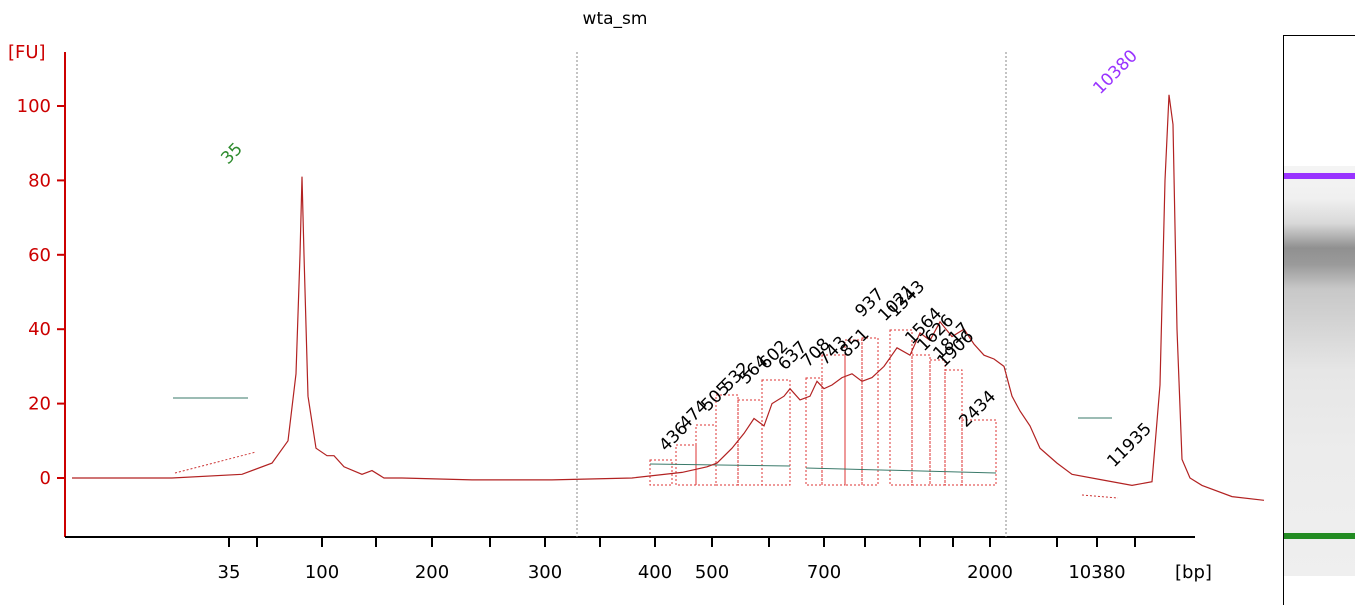 The width and height of the screenshot is (1355, 605). Describe the element at coordinates (39, 255) in the screenshot. I see `y-tick-label: 60` at that location.